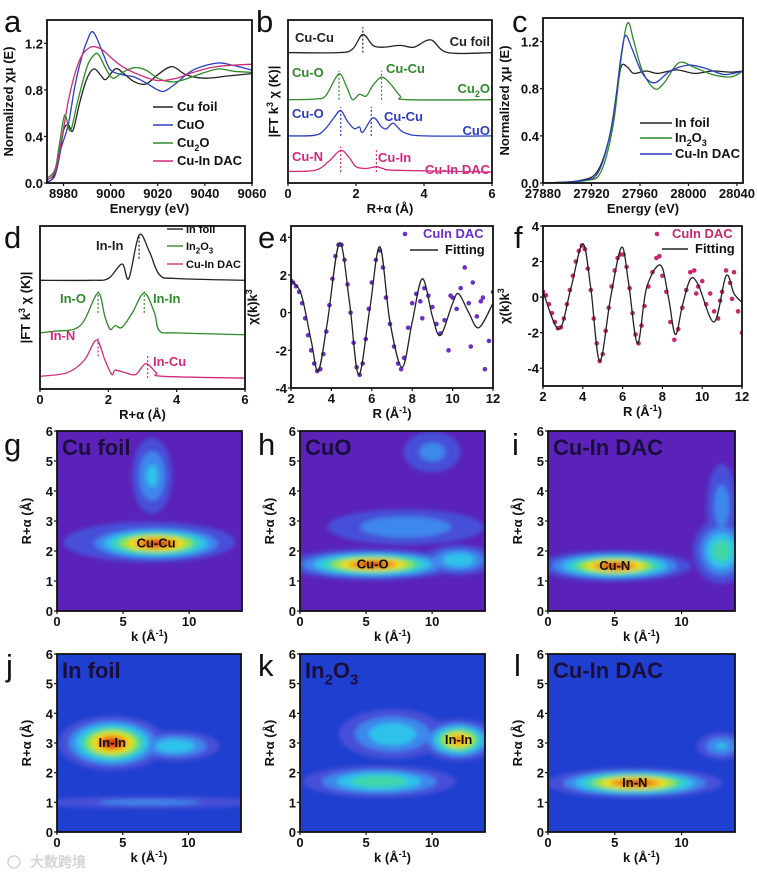  I want to click on legend-label: CuIn DAC, so click(453, 233).